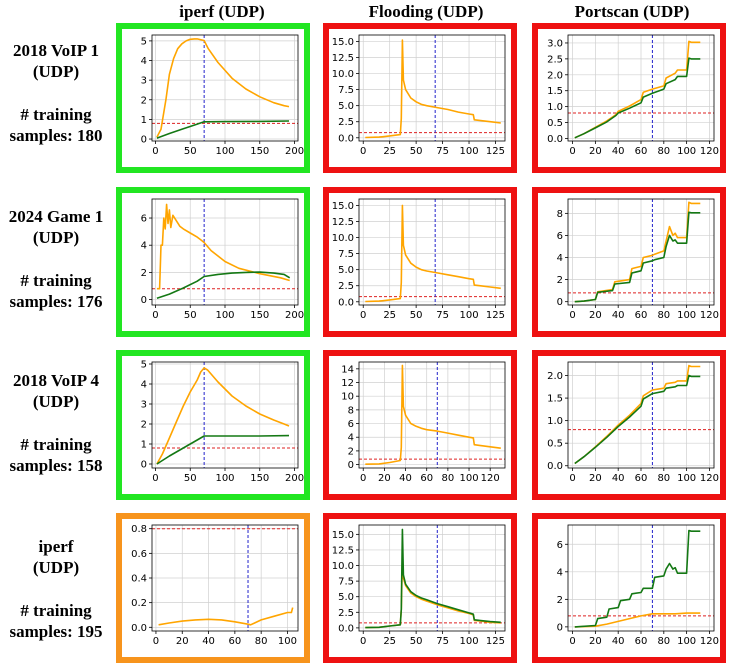  I want to click on x-tick-label: 75, so click(442, 151).